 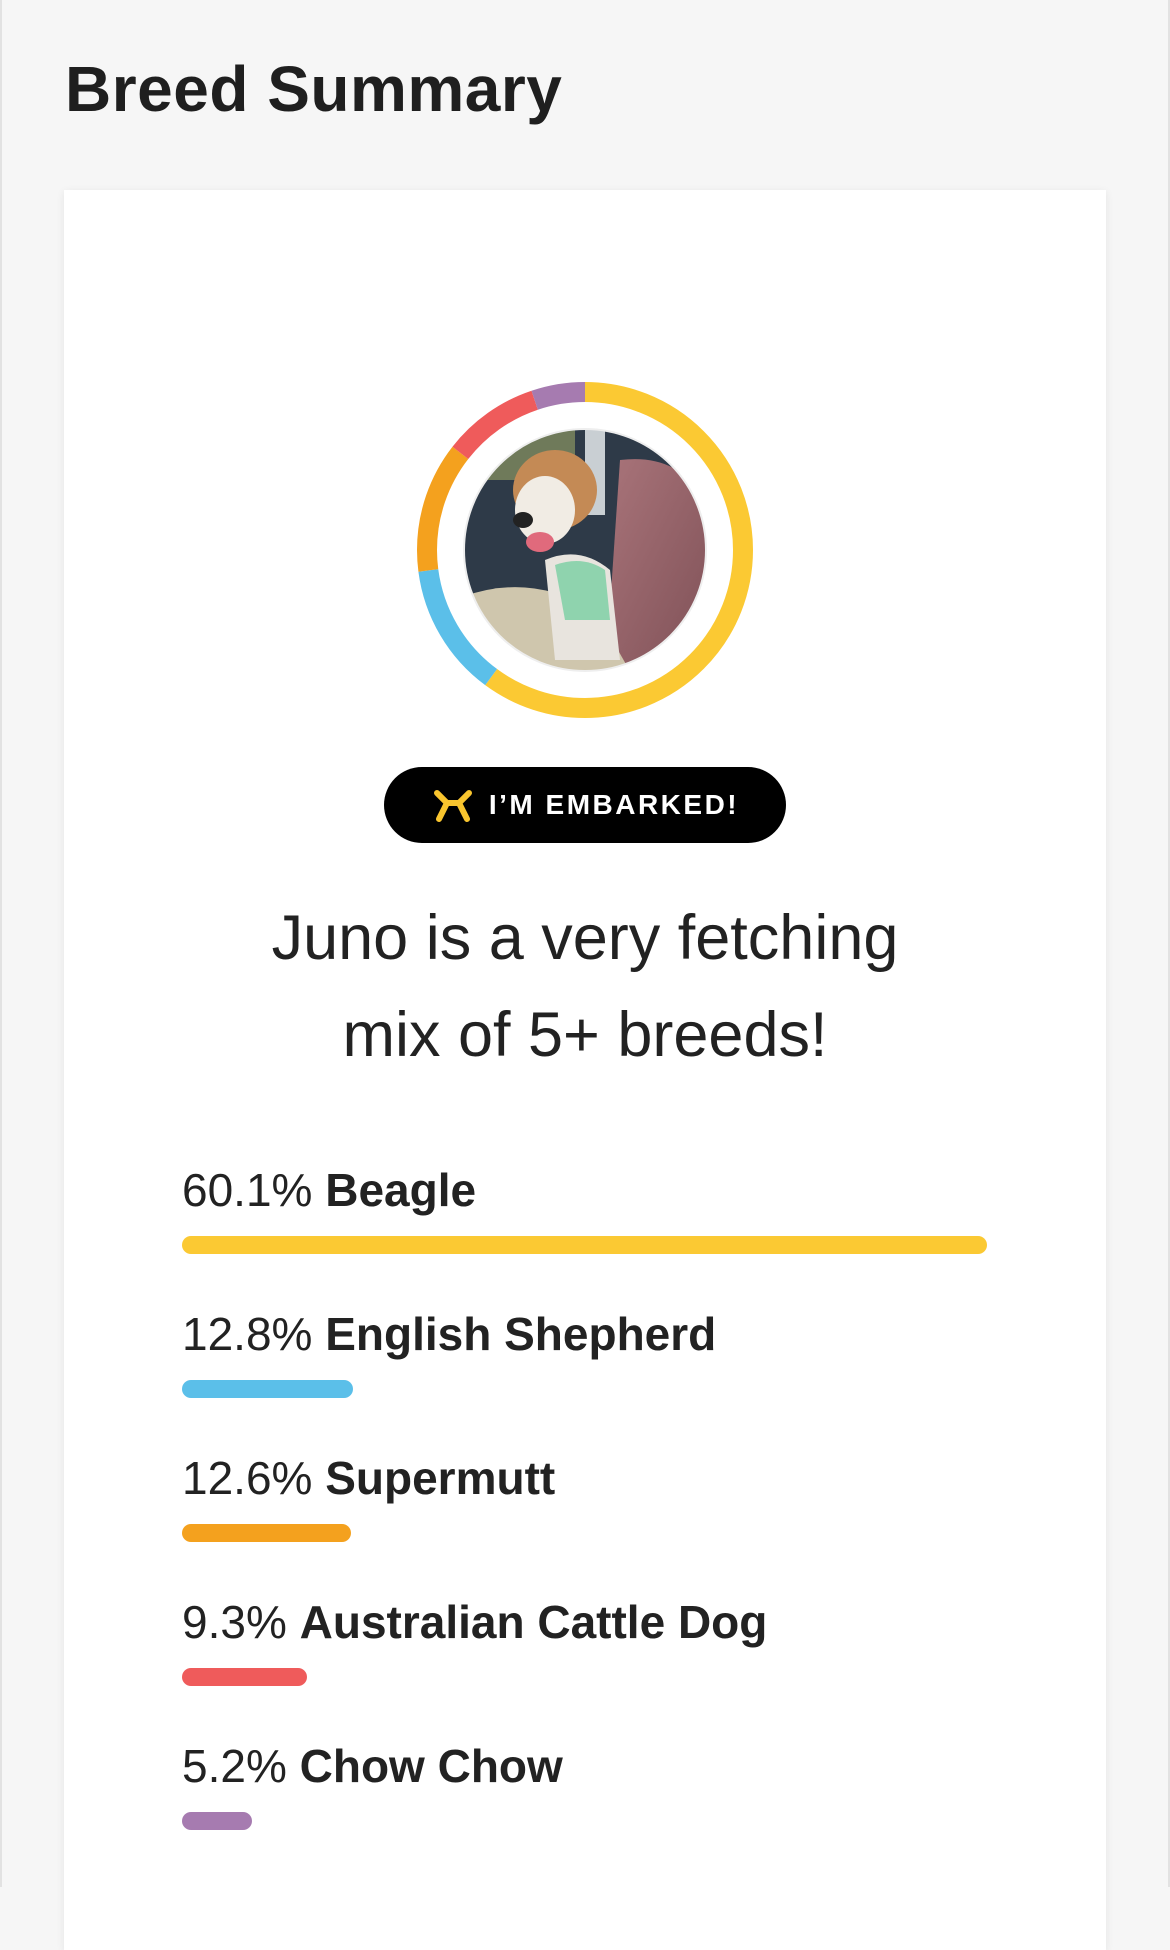 I want to click on headline-line-1: Juno is a very fetching, so click(x=585, y=938).